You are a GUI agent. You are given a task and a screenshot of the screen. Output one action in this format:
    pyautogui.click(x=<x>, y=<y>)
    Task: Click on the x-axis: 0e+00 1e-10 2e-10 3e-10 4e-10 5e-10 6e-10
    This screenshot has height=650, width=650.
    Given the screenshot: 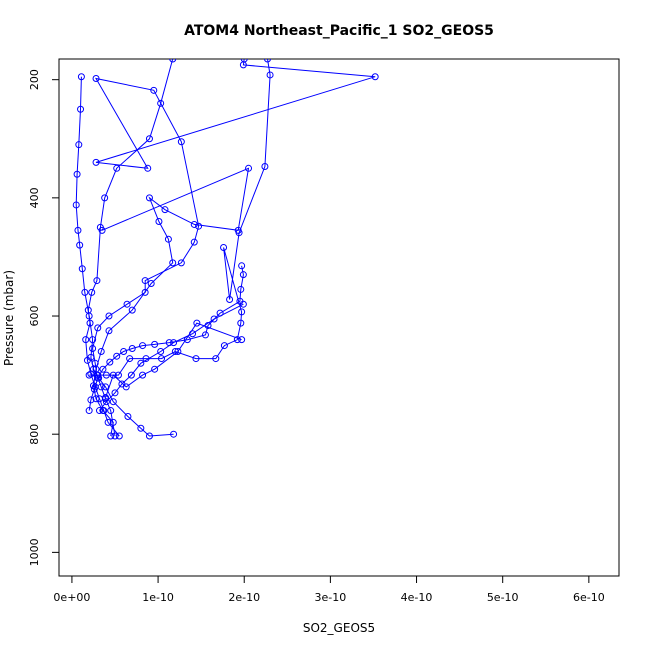 What is the action you would take?
    pyautogui.click(x=329, y=590)
    